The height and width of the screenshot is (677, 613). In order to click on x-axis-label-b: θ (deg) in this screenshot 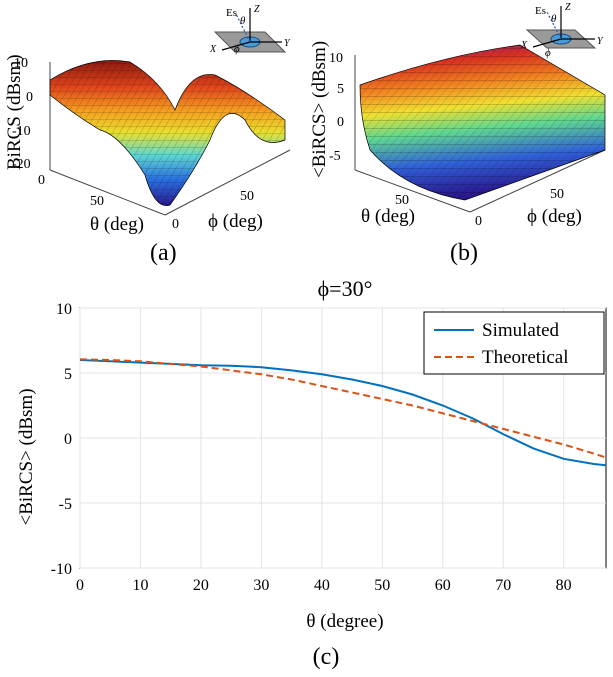, I will do `click(388, 216)`.